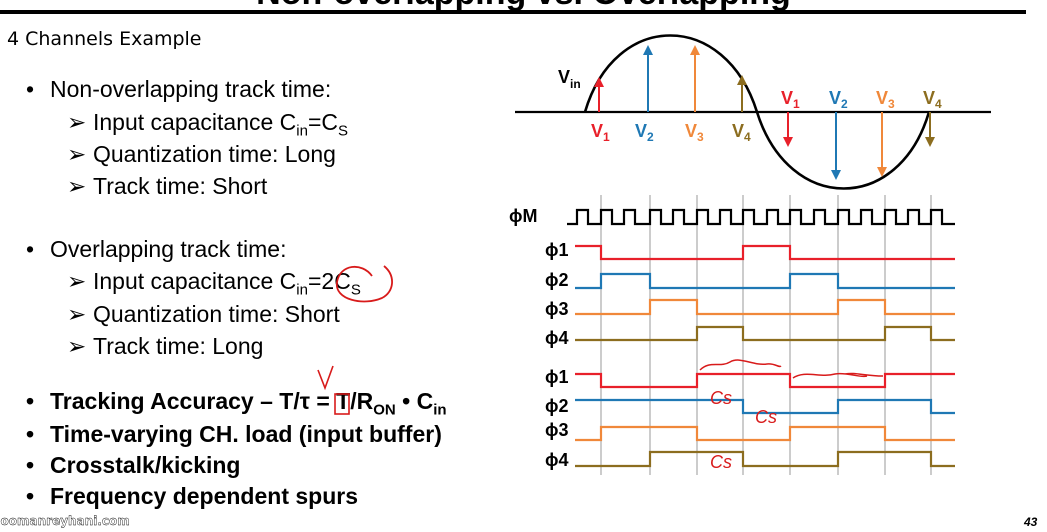 The image size is (1047, 532). What do you see at coordinates (791, 415) in the screenshot?
I see `ink-annotations-diagram: Cs Cs Cs` at bounding box center [791, 415].